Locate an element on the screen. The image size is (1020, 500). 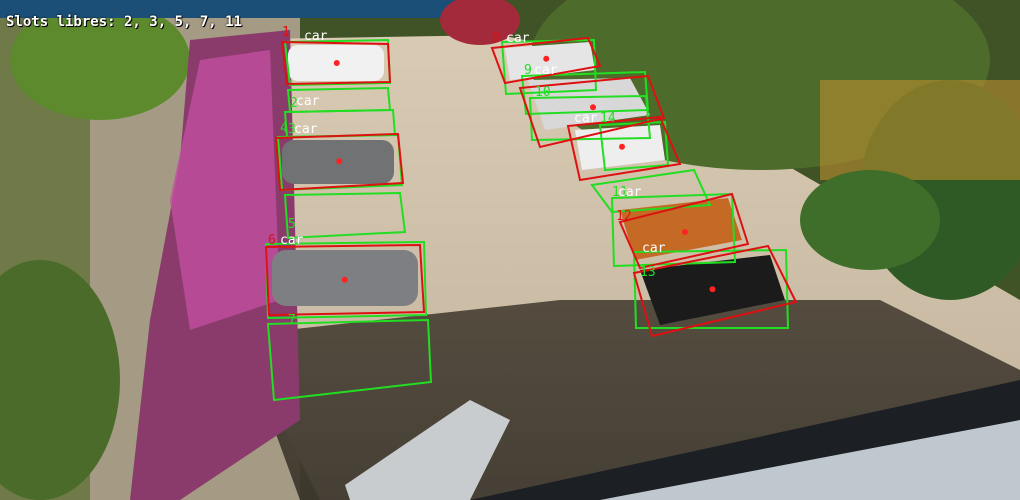
slot-number-label: 11 is located at coordinates (620, 192).